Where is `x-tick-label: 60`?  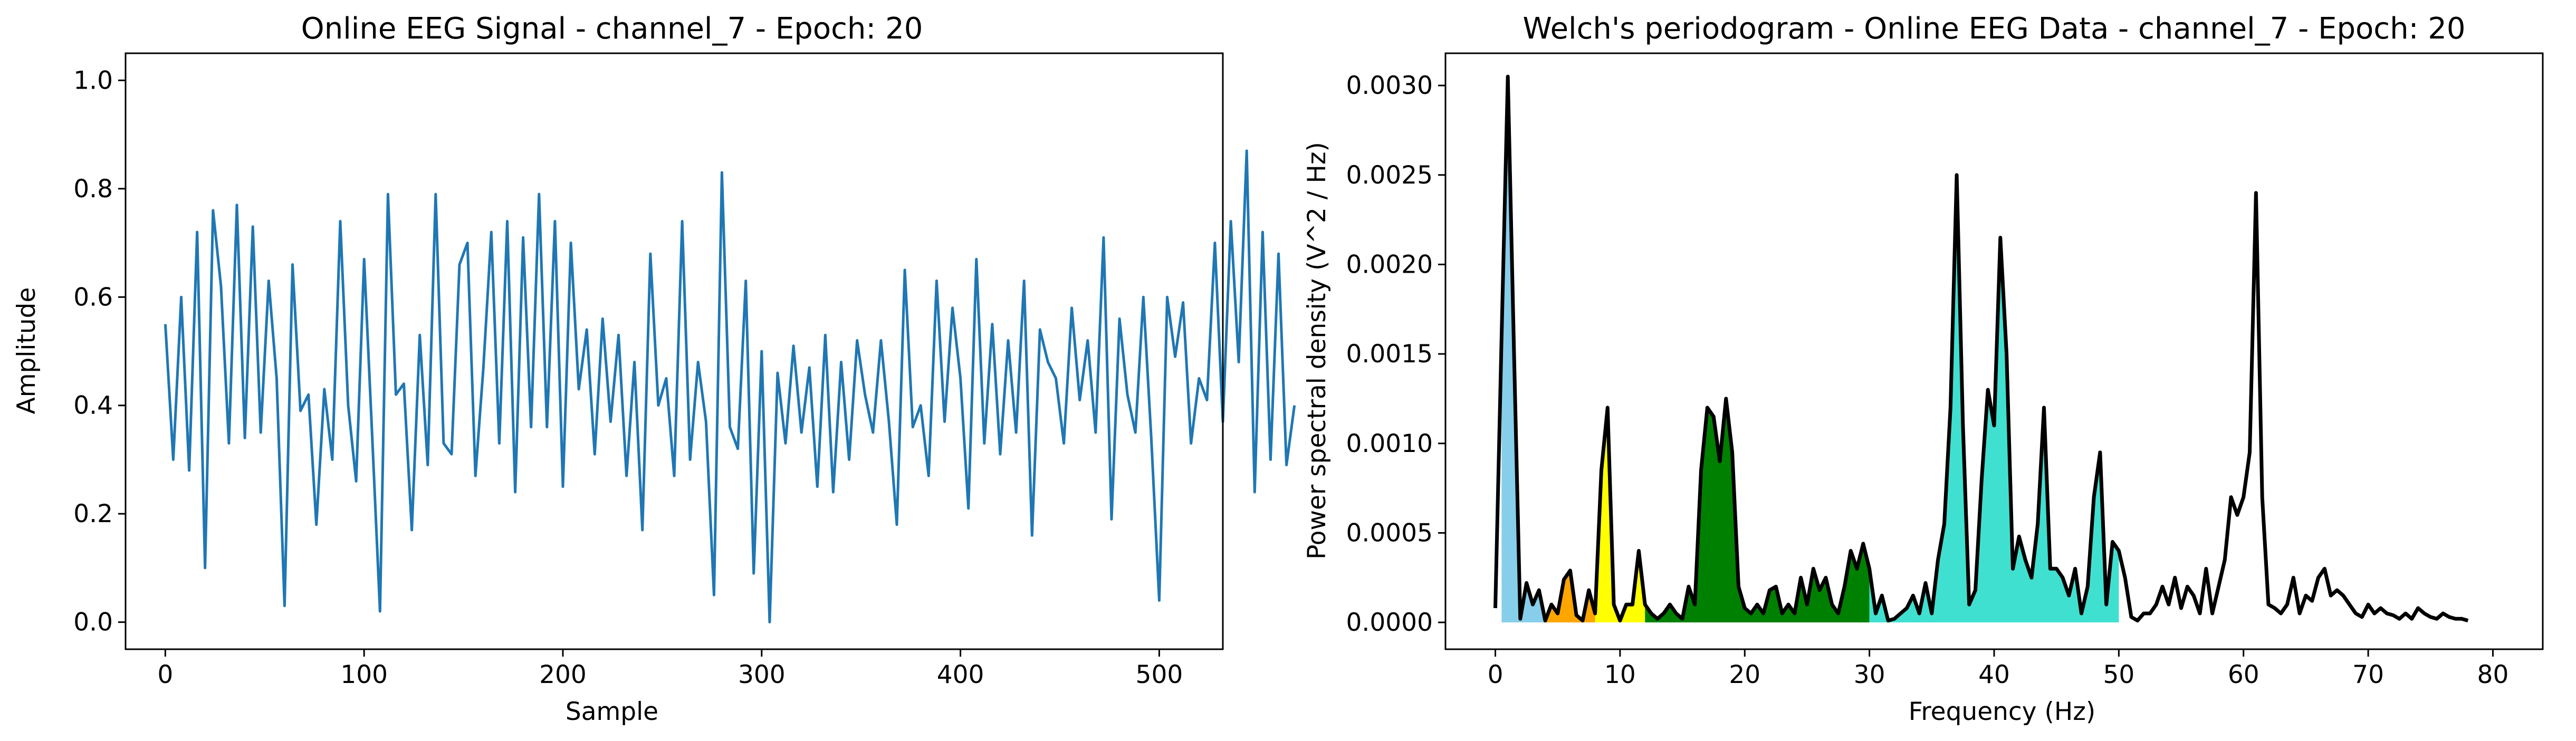
x-tick-label: 60 is located at coordinates (2243, 674).